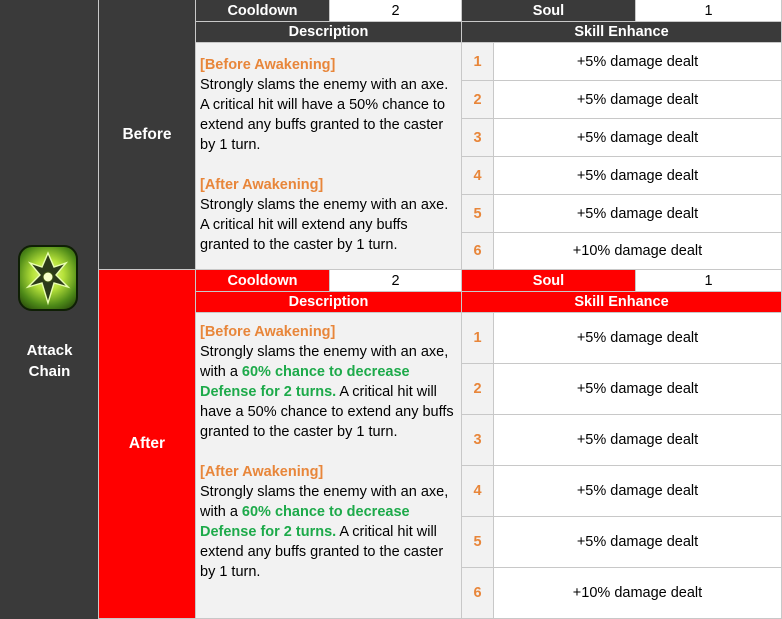 The image size is (782, 619). I want to click on before-label: Before, so click(147, 135).